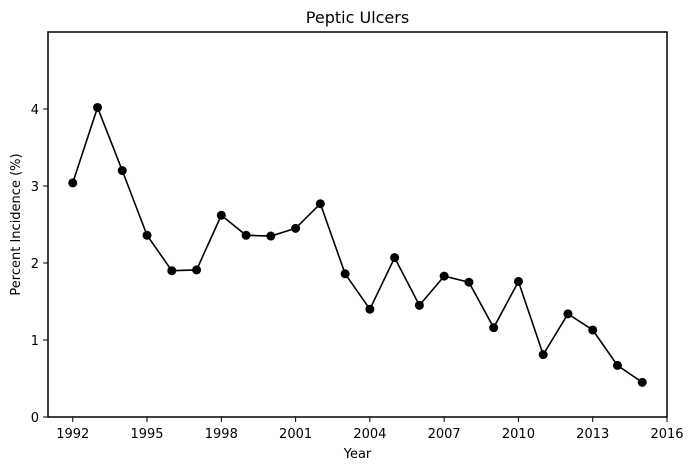 The height and width of the screenshot is (470, 692). What do you see at coordinates (72, 434) in the screenshot?
I see `x-tick-label: 1992` at bounding box center [72, 434].